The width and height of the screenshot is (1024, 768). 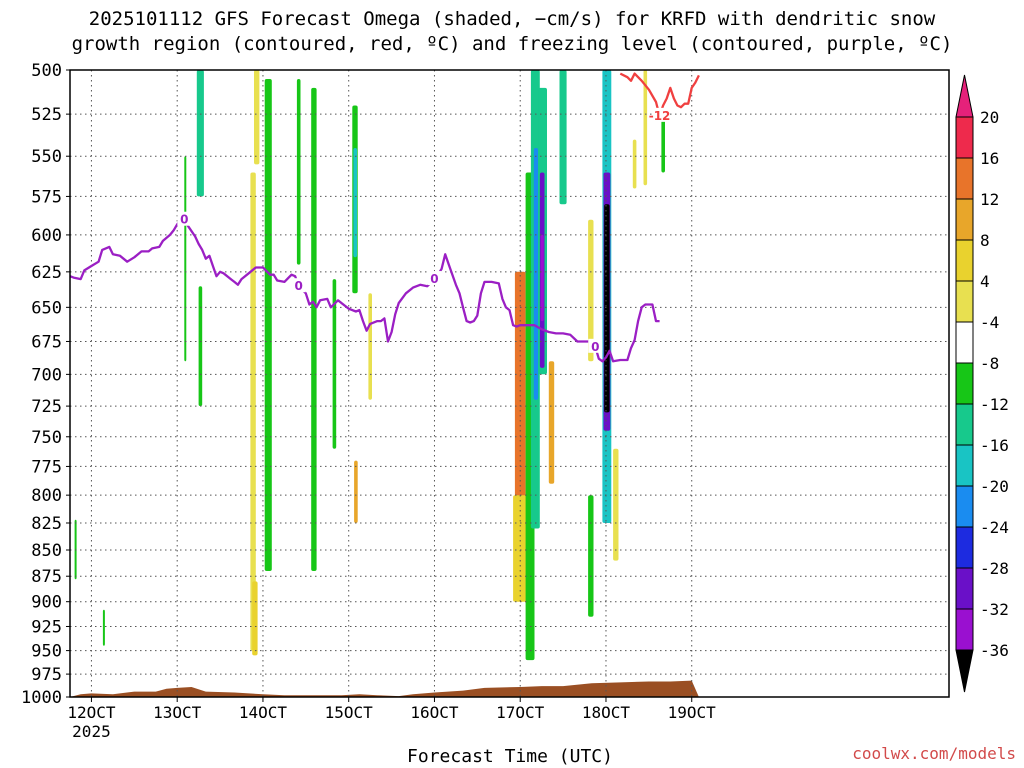 I want to click on colorbar-label-20: 20, so click(x=989, y=117).